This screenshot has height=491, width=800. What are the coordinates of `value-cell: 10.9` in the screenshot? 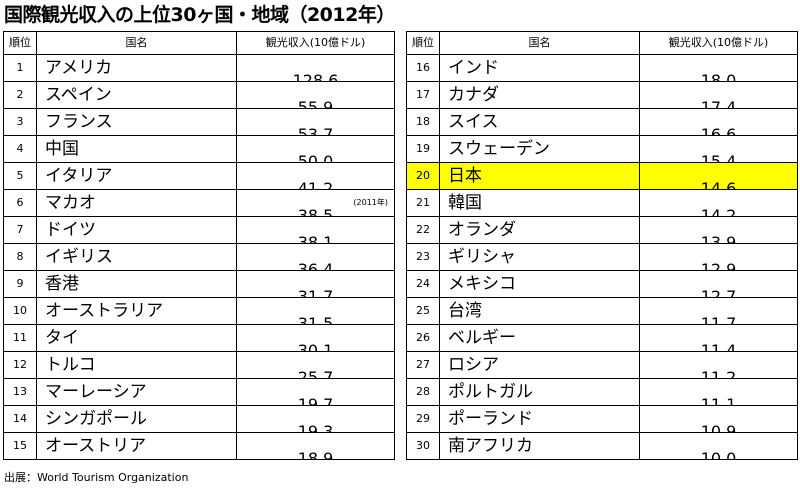 It's located at (718, 419).